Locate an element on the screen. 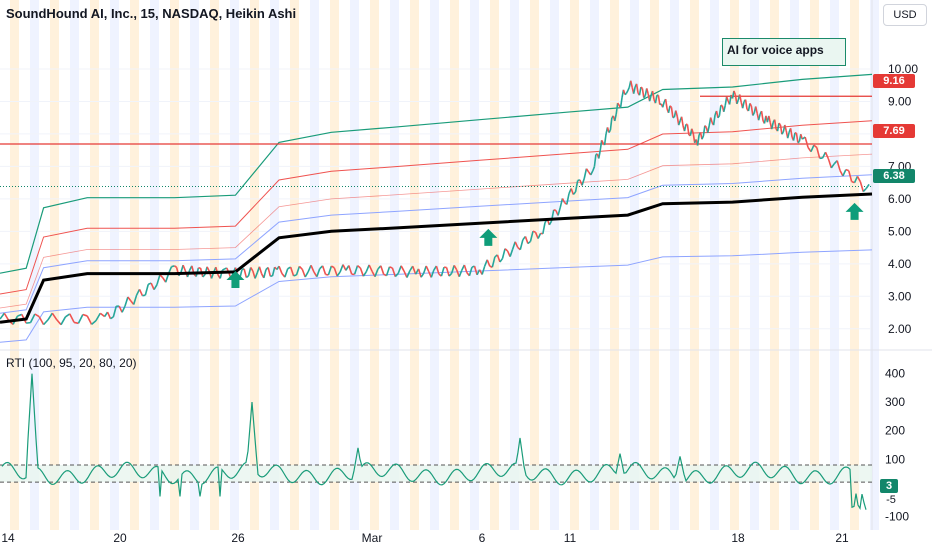 The width and height of the screenshot is (932, 555). price-tick-label: 5.00 is located at coordinates (900, 231).